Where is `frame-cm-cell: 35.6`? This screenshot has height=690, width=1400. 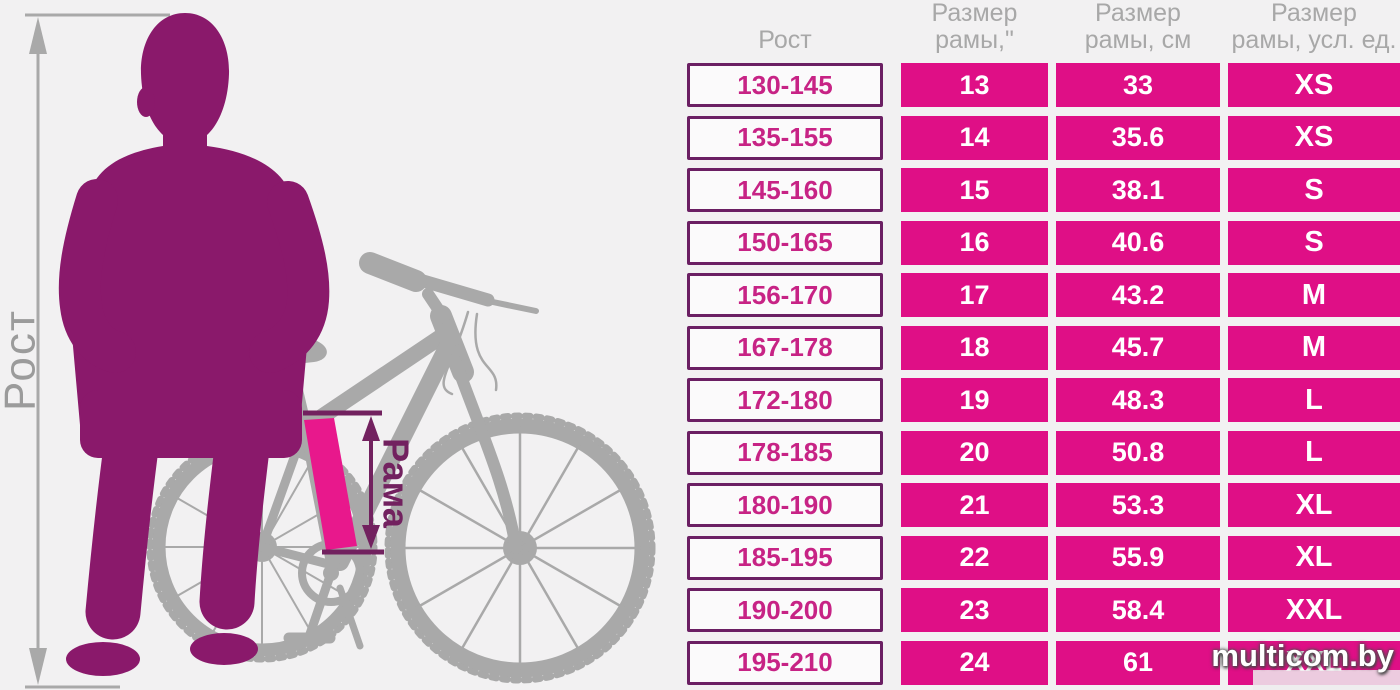 frame-cm-cell: 35.6 is located at coordinates (1138, 137).